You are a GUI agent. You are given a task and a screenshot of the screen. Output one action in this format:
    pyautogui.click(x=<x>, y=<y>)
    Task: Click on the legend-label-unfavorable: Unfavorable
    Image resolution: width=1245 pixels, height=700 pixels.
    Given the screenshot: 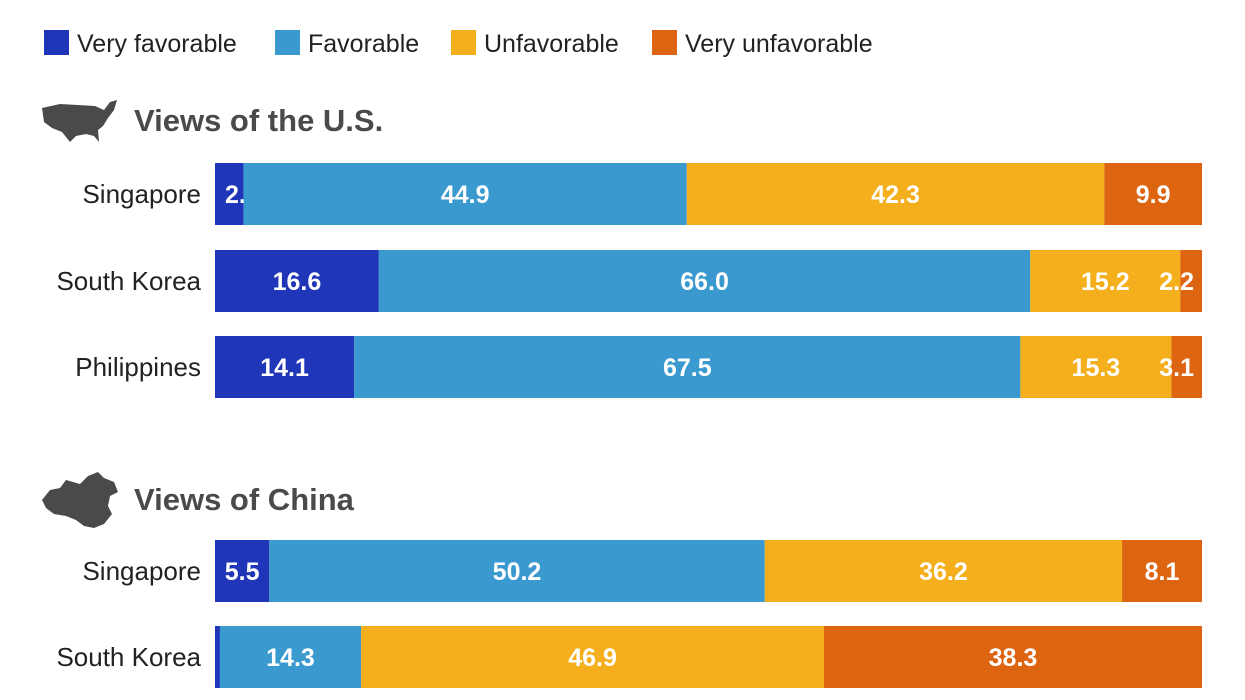 What is the action you would take?
    pyautogui.click(x=551, y=44)
    